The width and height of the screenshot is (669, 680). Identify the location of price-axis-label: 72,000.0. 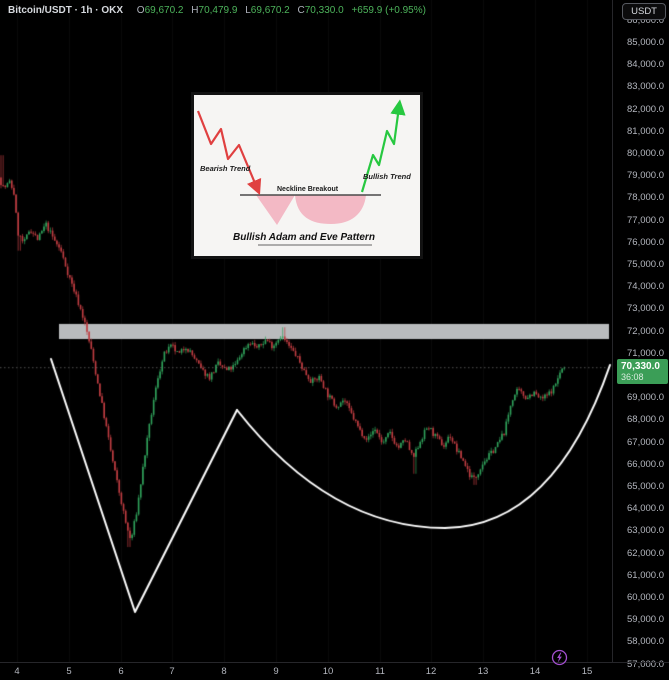
(645, 331).